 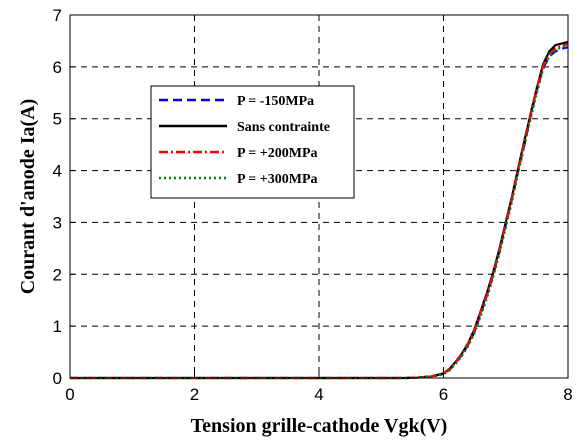 I want to click on legend-label-2: Sans contrainte, so click(x=283, y=127).